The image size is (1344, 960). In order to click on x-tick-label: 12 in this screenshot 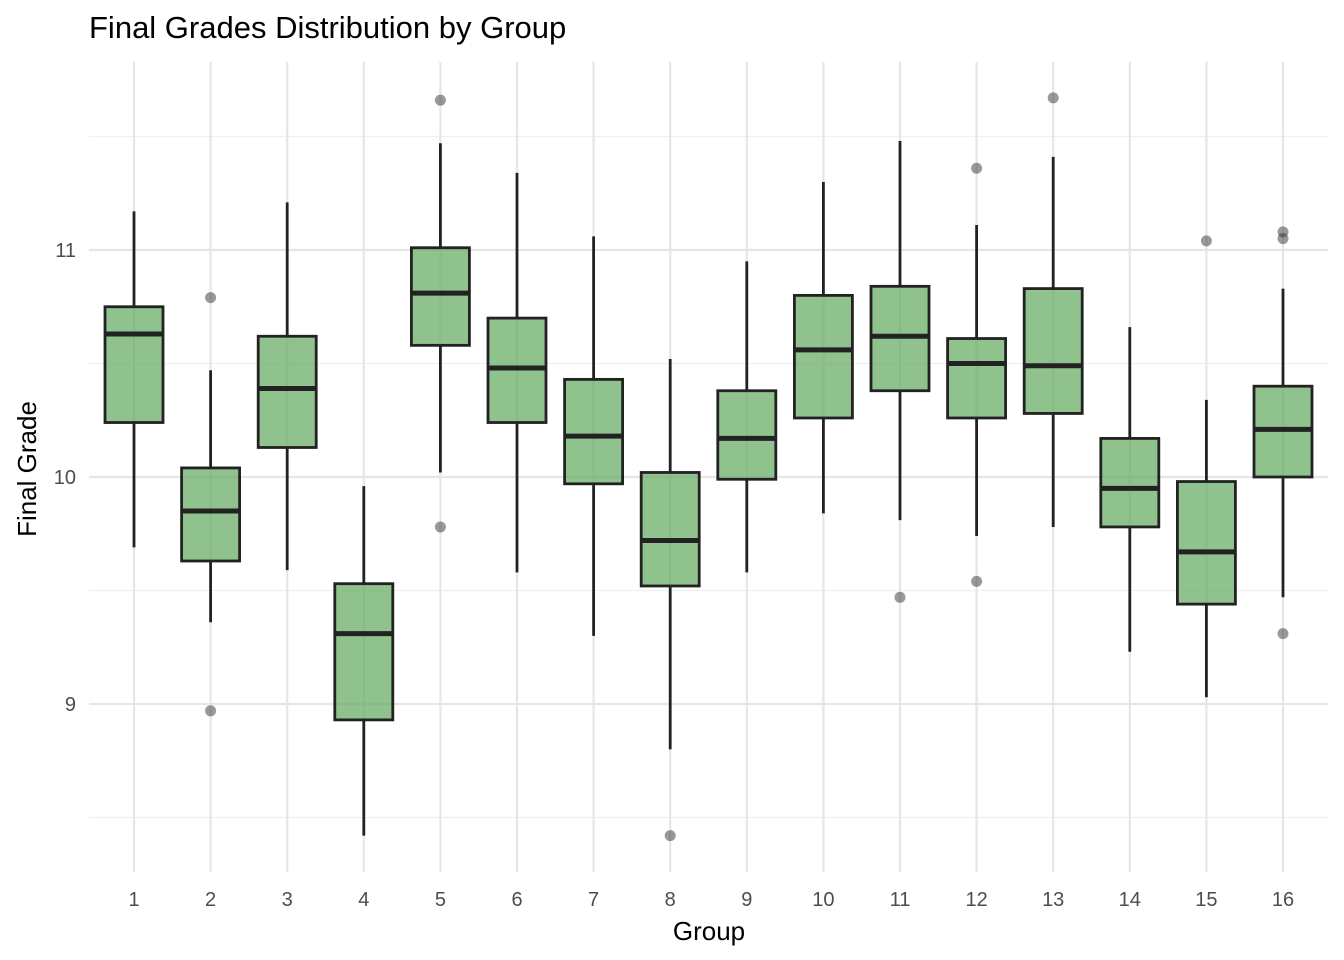, I will do `click(976, 900)`.